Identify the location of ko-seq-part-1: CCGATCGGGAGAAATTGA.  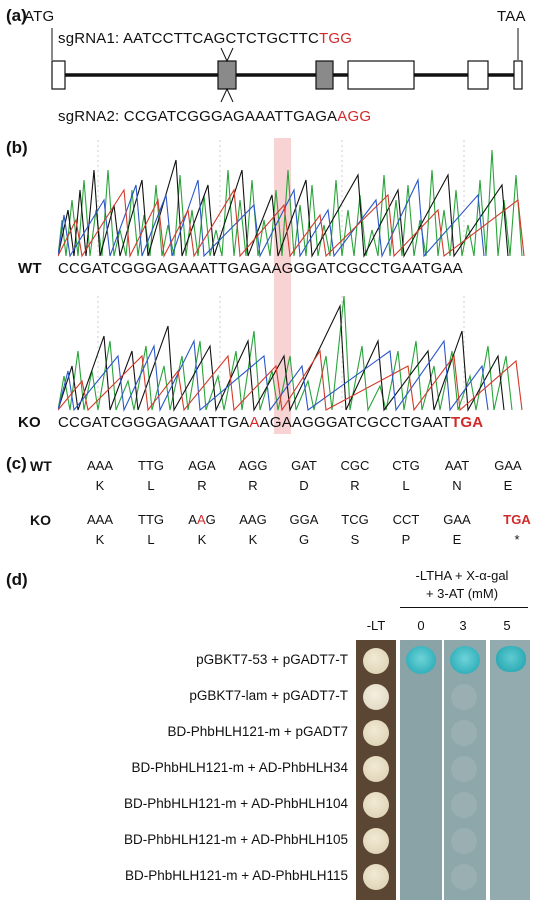
(154, 422).